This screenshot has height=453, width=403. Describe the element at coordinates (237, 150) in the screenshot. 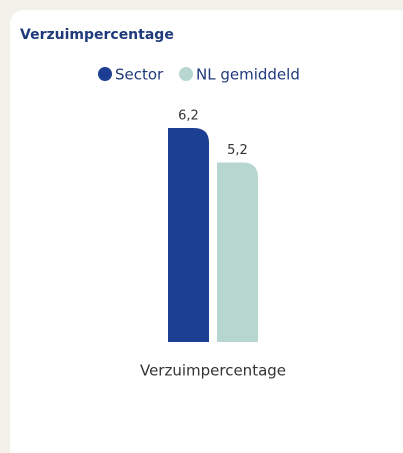

I see `value-label: 5,2` at that location.